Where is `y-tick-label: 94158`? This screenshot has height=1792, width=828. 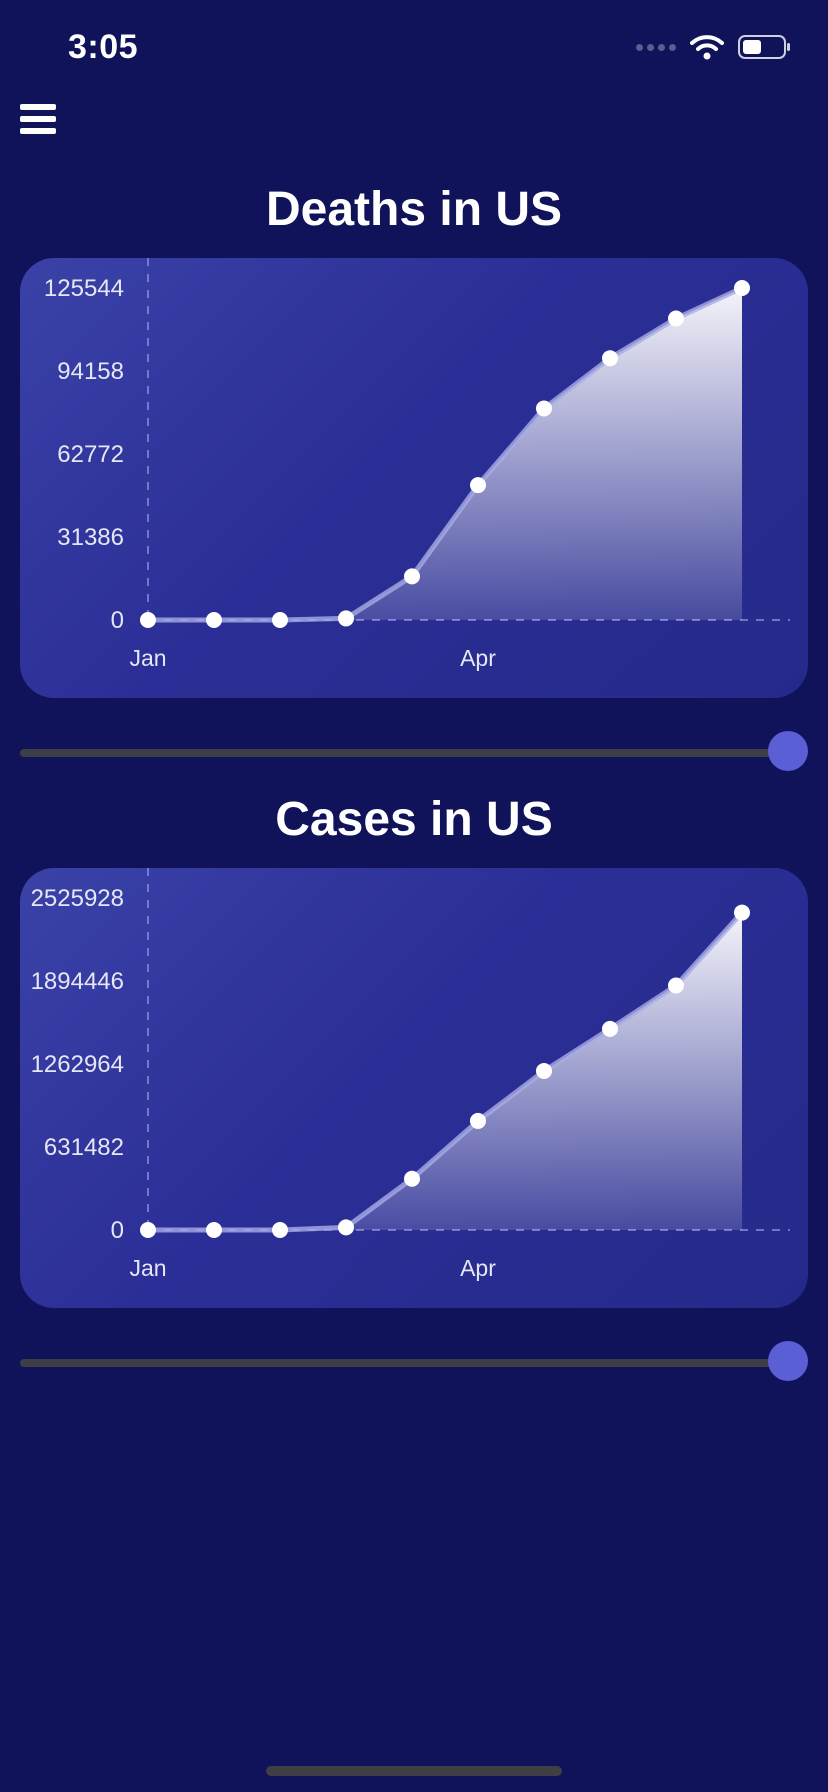 y-tick-label: 94158 is located at coordinates (90, 371).